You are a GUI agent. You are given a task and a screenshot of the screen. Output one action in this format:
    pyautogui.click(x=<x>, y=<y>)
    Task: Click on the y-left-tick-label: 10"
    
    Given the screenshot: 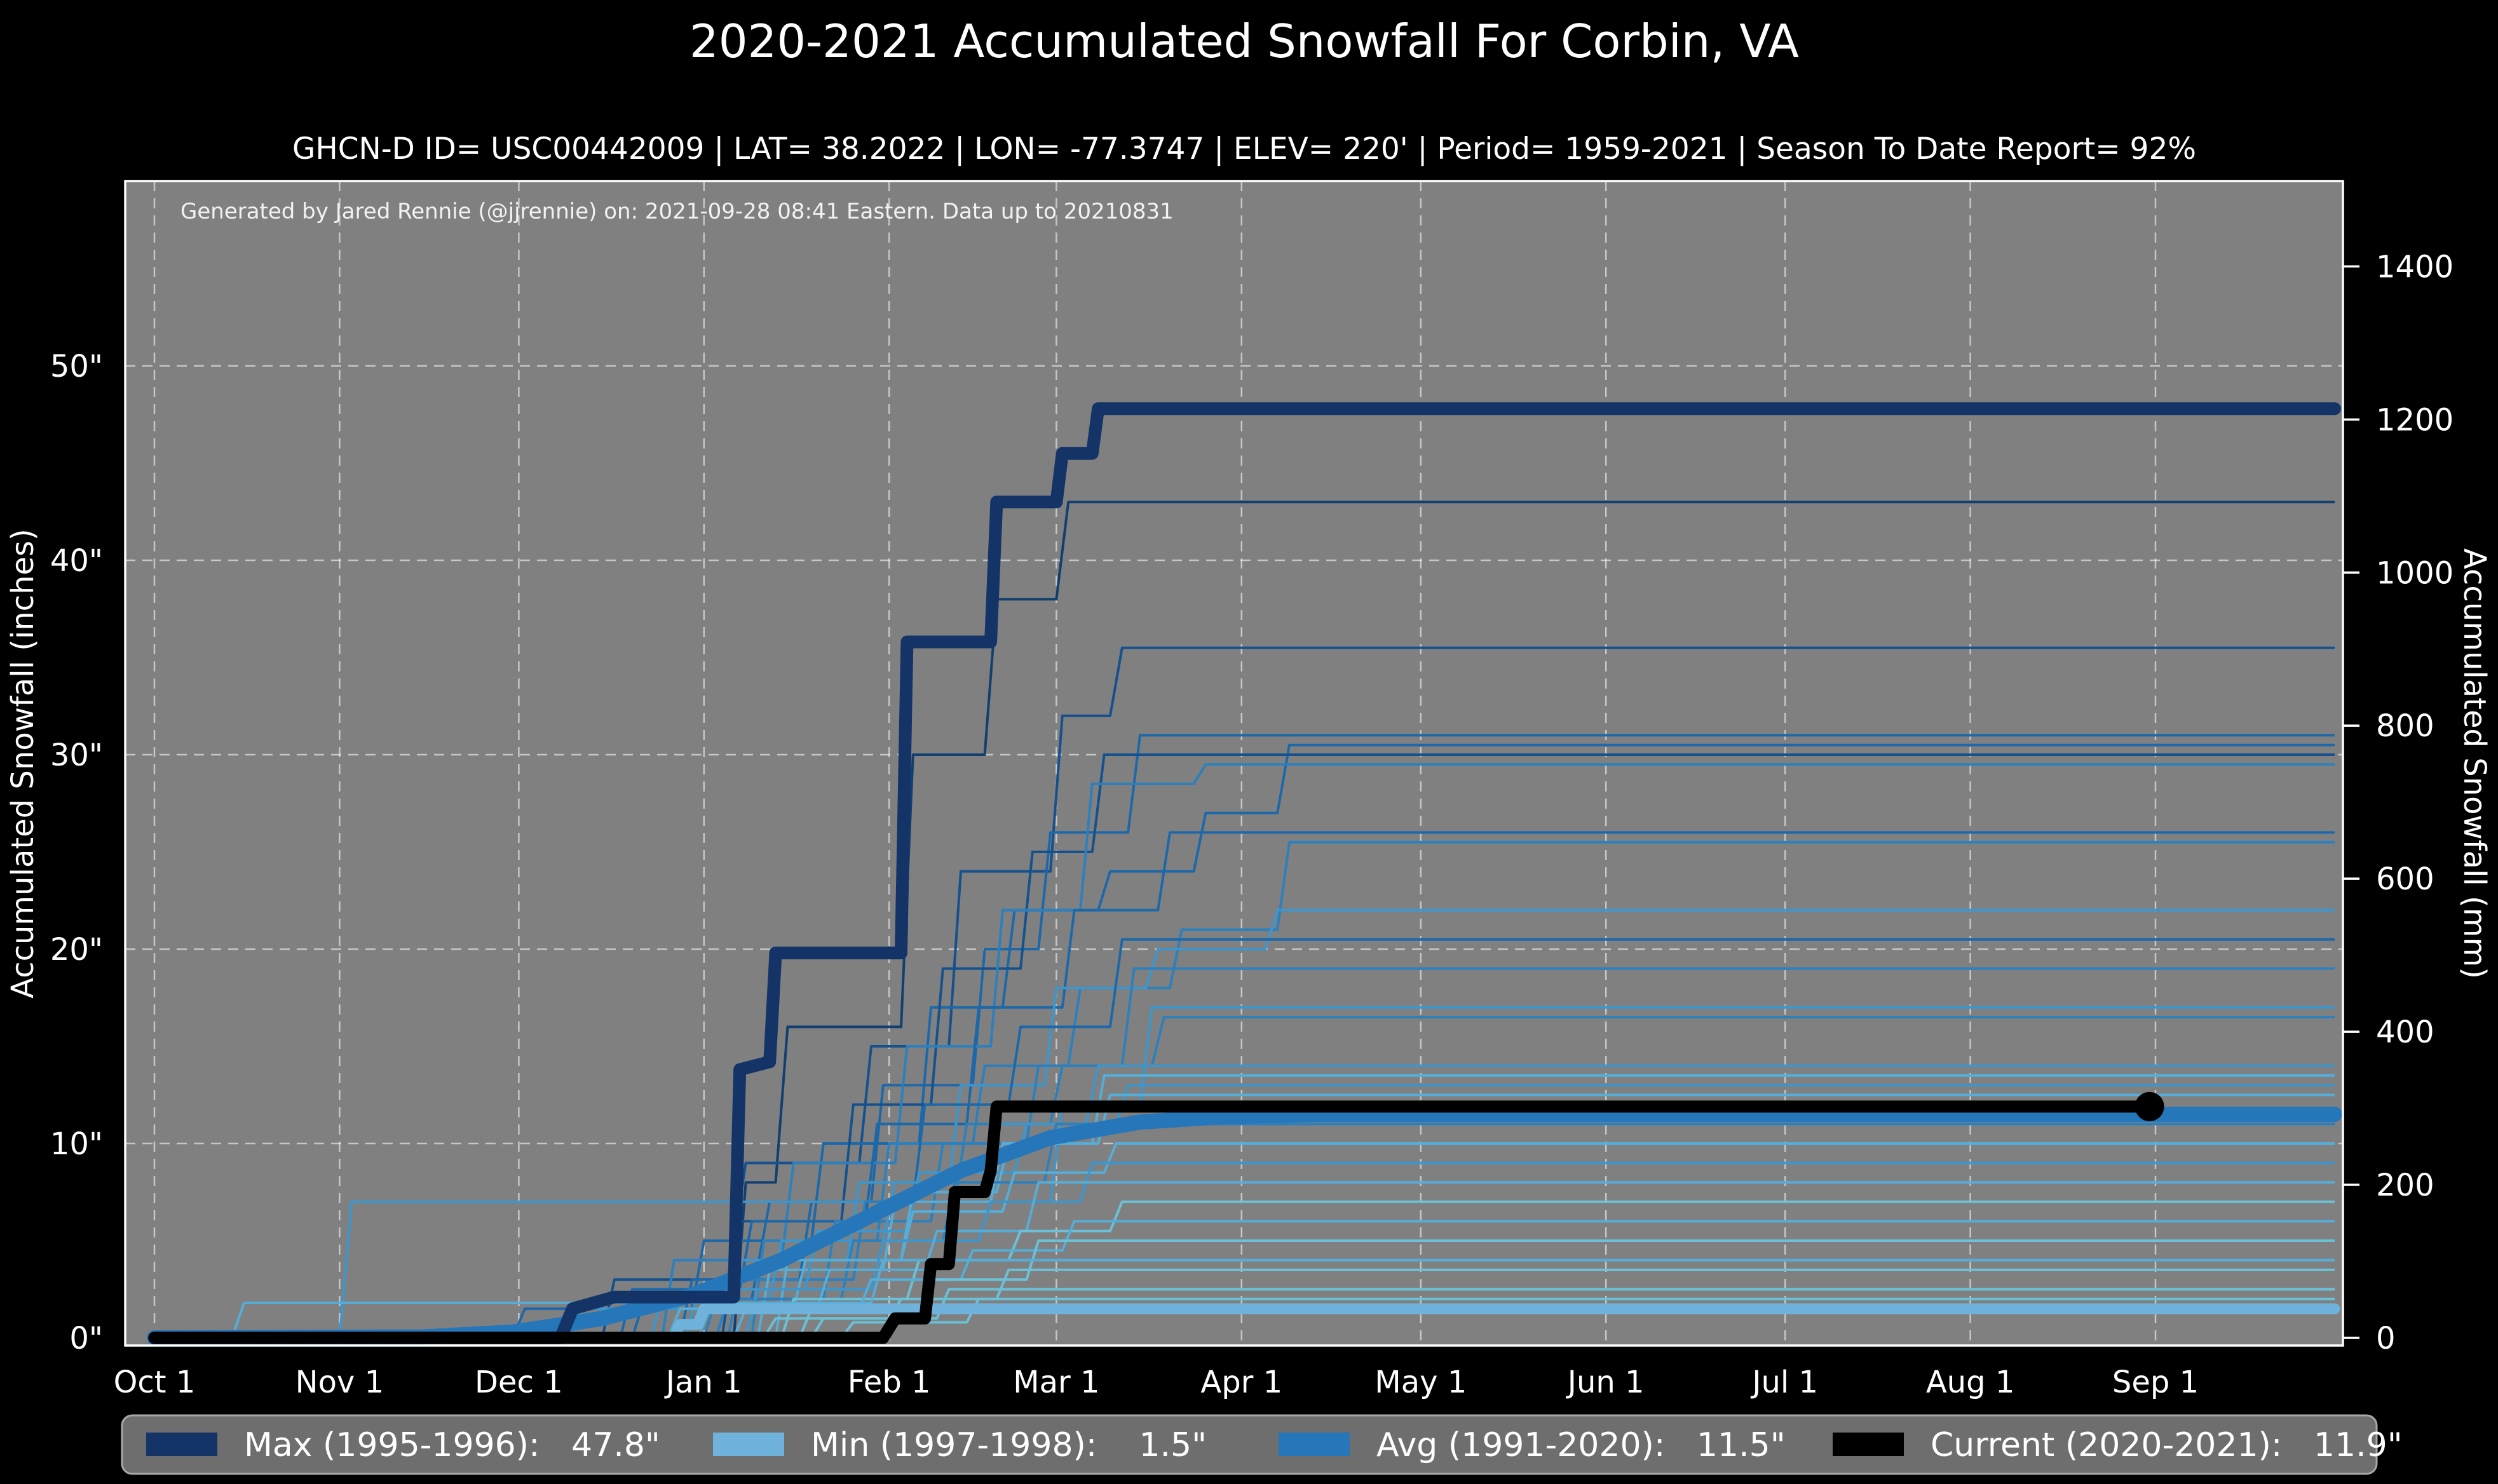 What is the action you would take?
    pyautogui.click(x=76, y=1144)
    